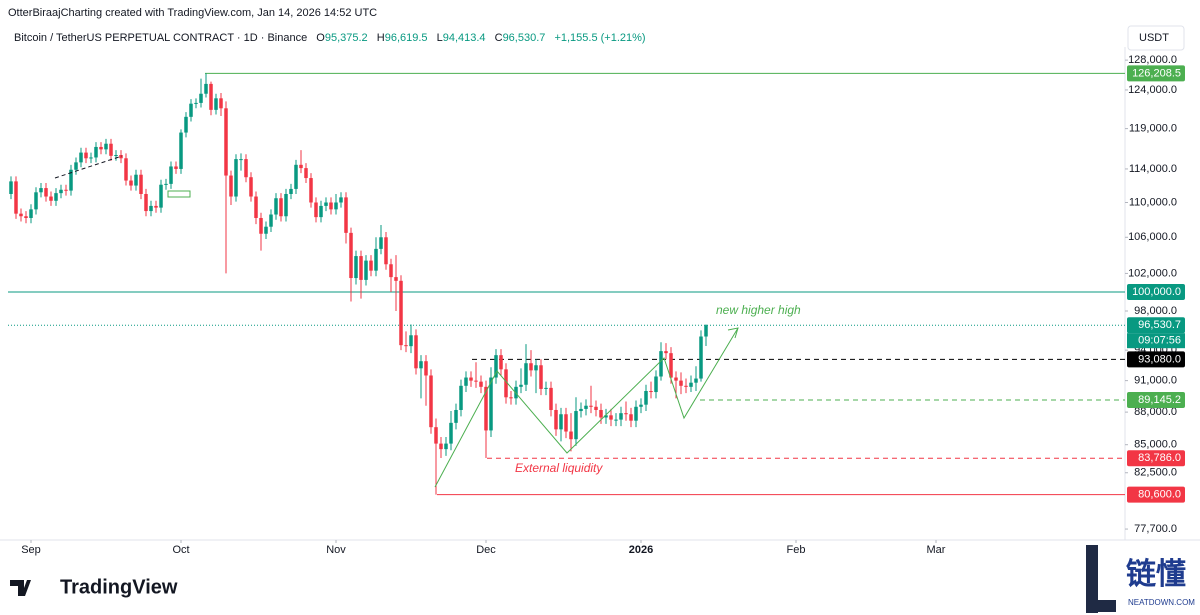  I want to click on y-tick-label: 91,000.0, so click(1155, 381).